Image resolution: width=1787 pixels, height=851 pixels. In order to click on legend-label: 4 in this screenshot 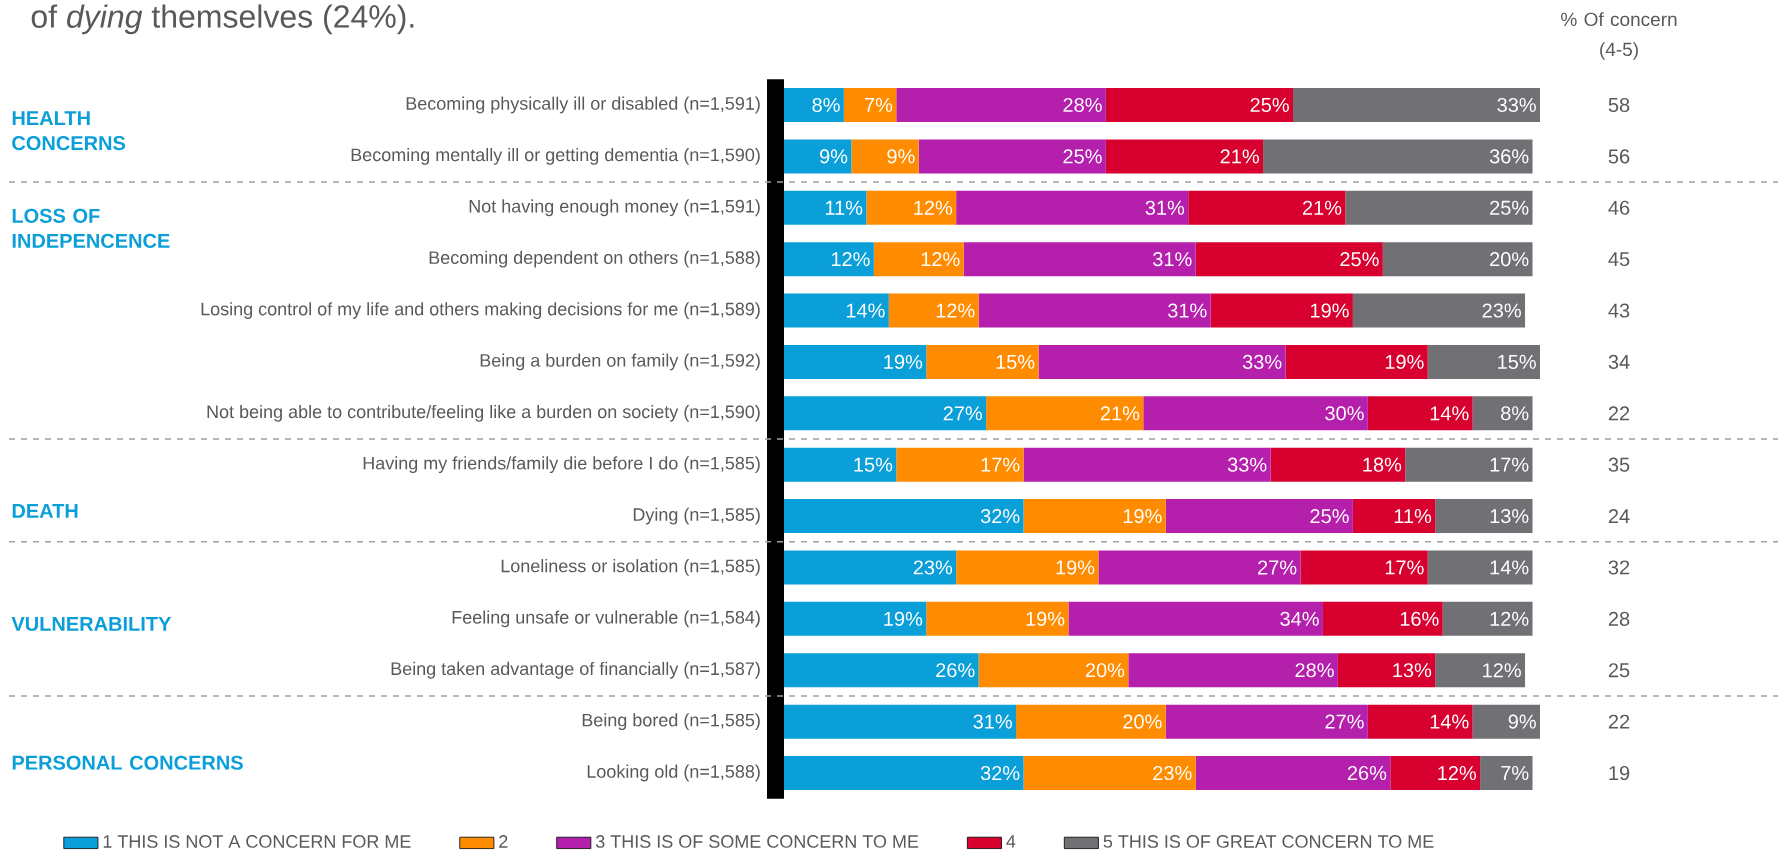, I will do `click(1011, 841)`.